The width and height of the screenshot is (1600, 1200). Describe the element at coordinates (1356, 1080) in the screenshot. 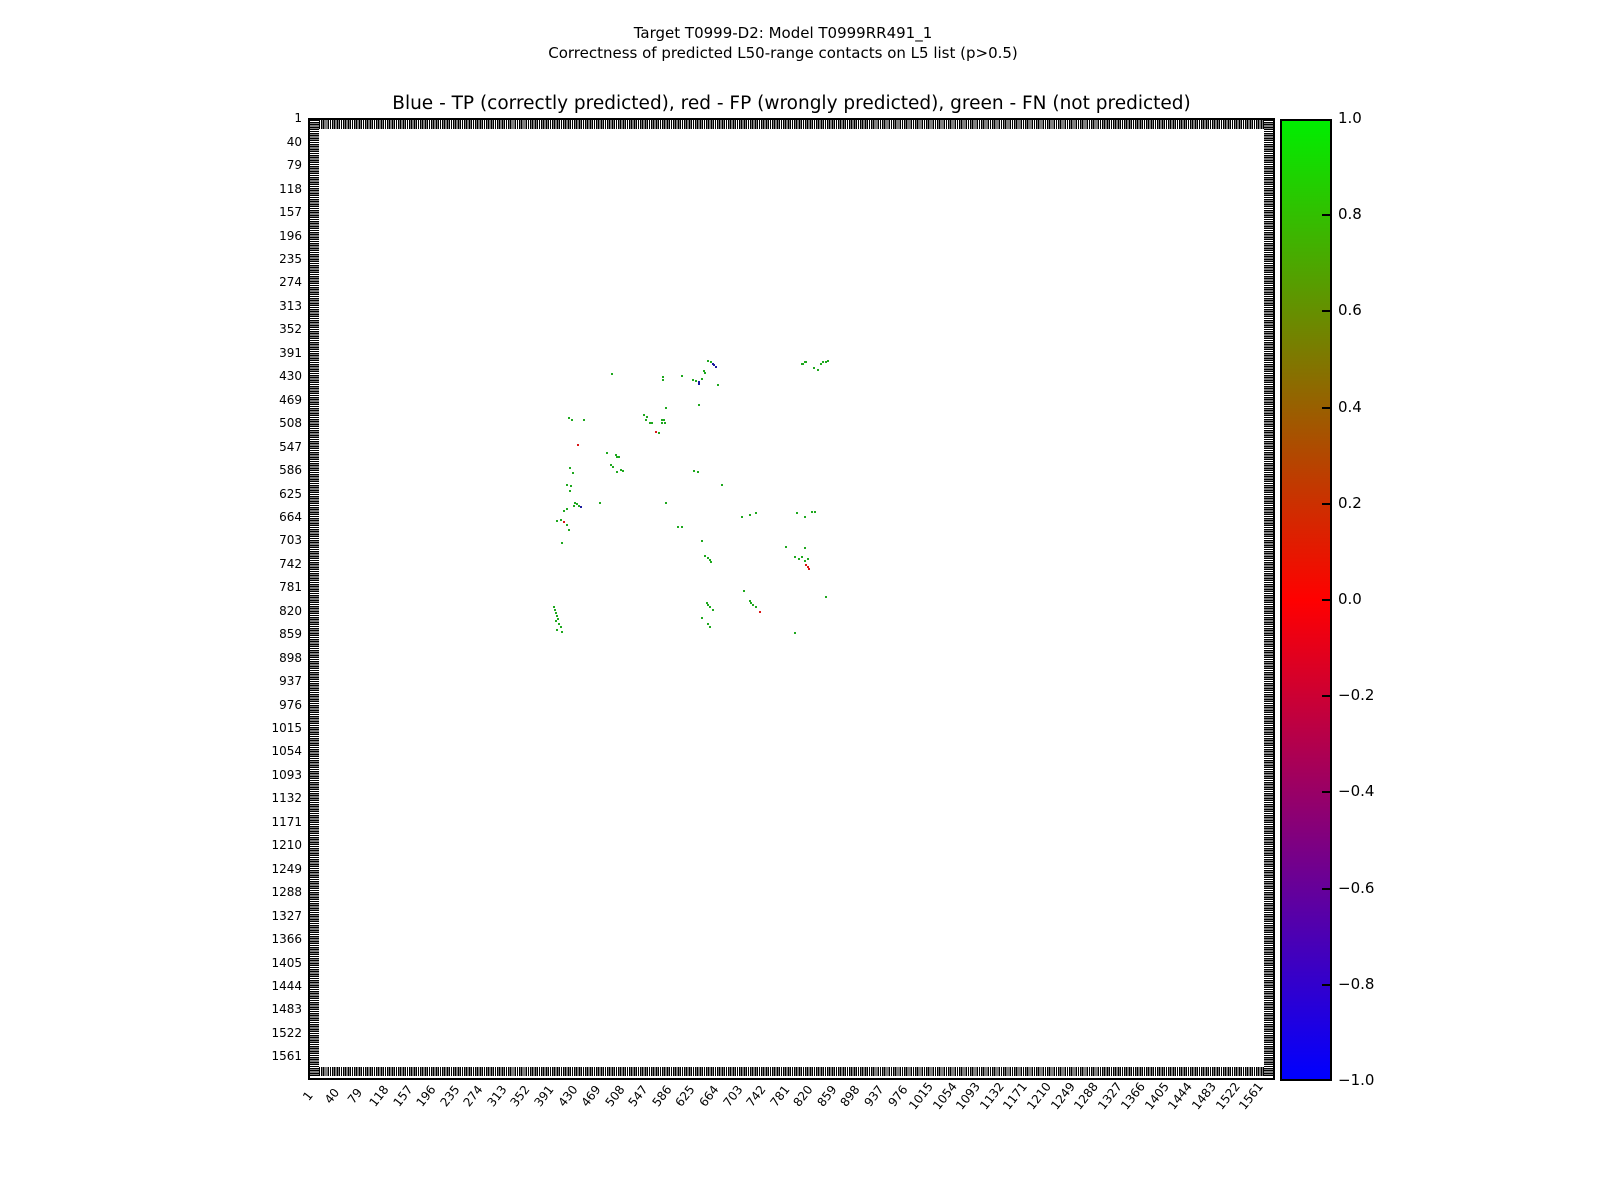

I see `colorbar-tick-label: −1.0` at that location.